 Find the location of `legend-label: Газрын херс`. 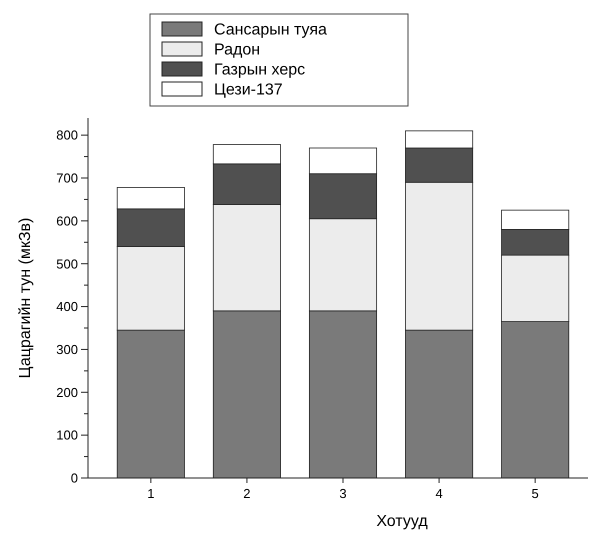

legend-label: Газрын херс is located at coordinates (260, 70).